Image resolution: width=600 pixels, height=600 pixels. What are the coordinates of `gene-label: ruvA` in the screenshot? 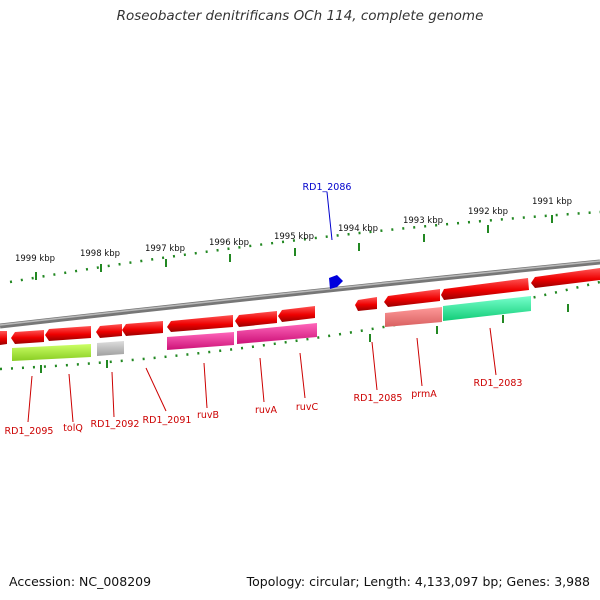 It's located at (266, 410).